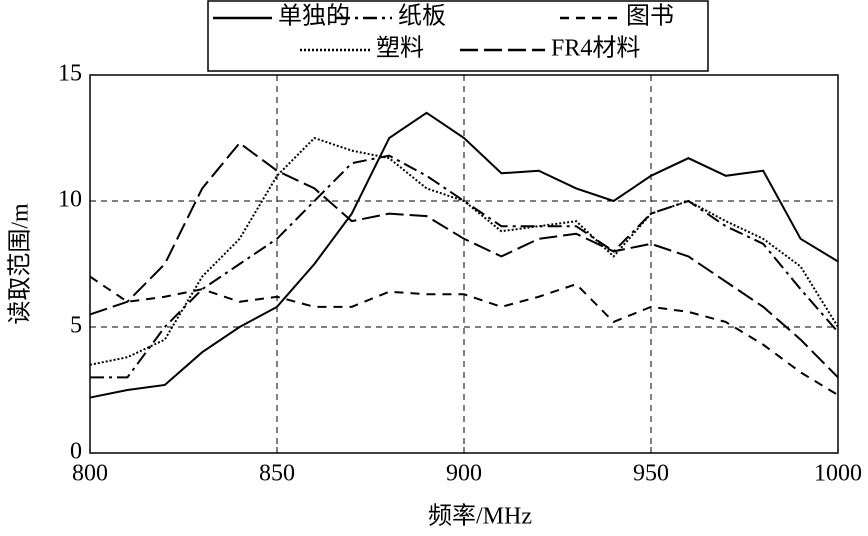 Image resolution: width=868 pixels, height=536 pixels. What do you see at coordinates (464, 474) in the screenshot?
I see `x-tick-label: 900` at bounding box center [464, 474].